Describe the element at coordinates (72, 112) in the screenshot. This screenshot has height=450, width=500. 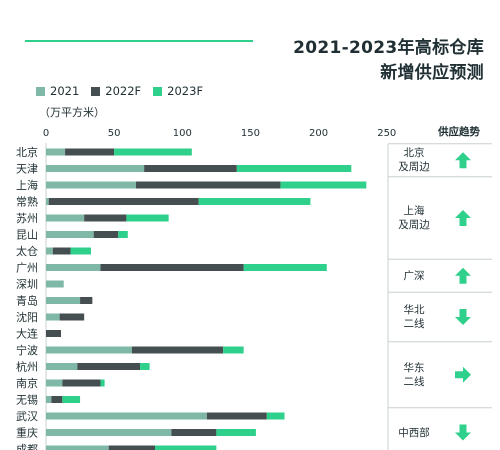
I see `unit-label: （万平方米）` at that location.